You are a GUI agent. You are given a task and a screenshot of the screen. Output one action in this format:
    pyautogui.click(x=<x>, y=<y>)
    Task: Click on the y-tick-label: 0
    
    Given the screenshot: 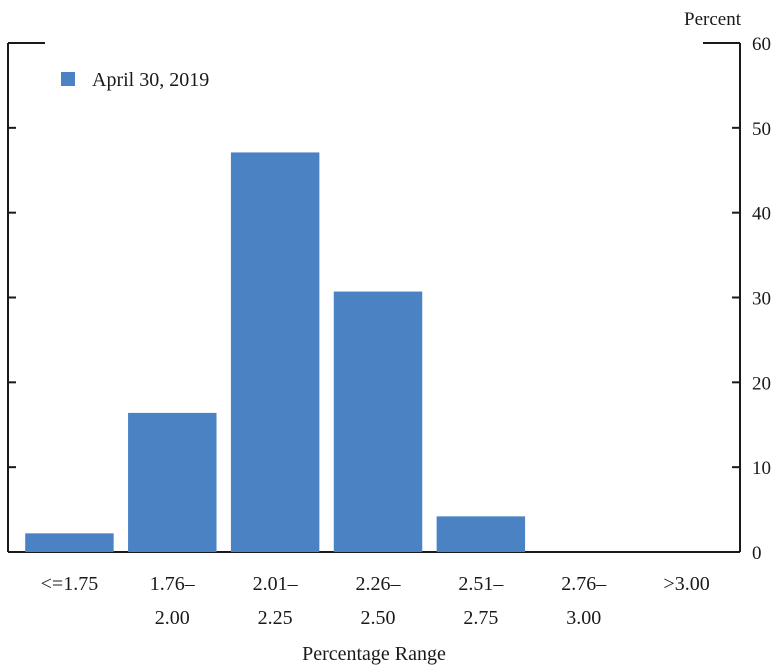 What is the action you would take?
    pyautogui.click(x=757, y=553)
    